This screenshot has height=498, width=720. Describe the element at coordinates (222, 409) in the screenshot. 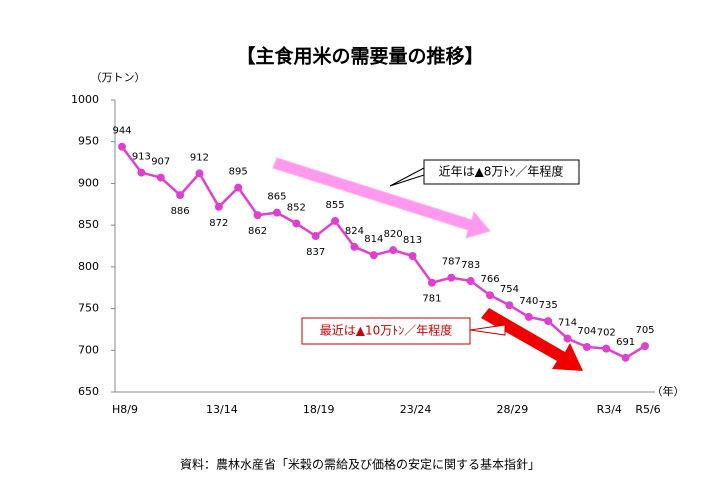

I see `x-tick-label: 13/14` at that location.